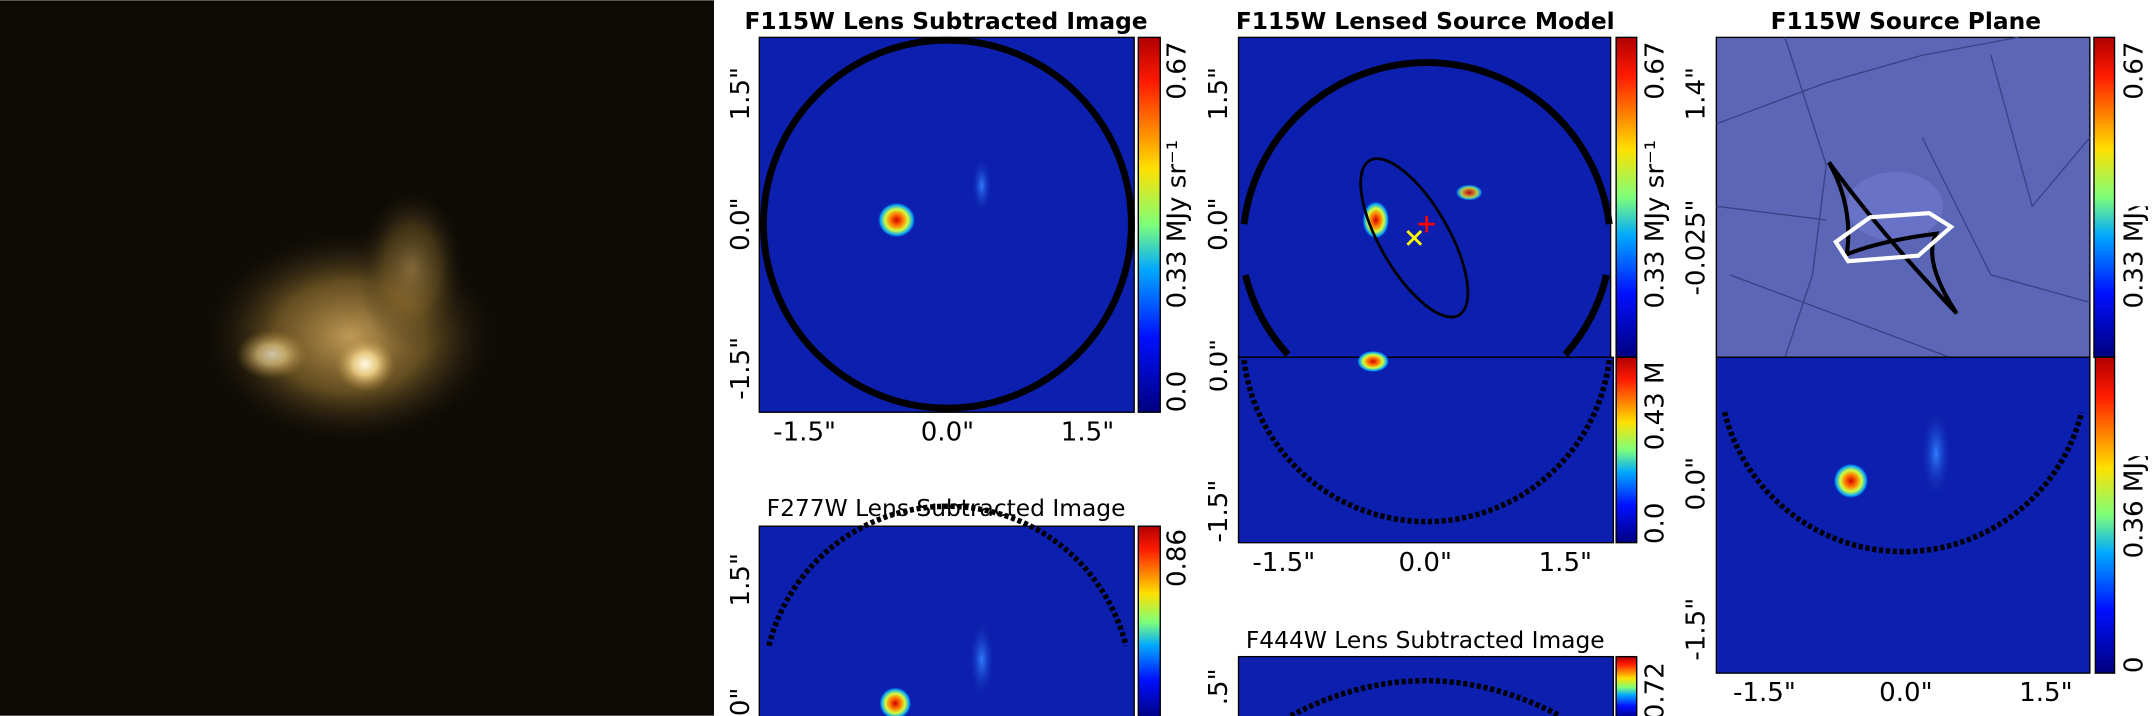 This screenshot has width=2153, height=716. I want to click on panel-f115w-residual, so click(959, 224).